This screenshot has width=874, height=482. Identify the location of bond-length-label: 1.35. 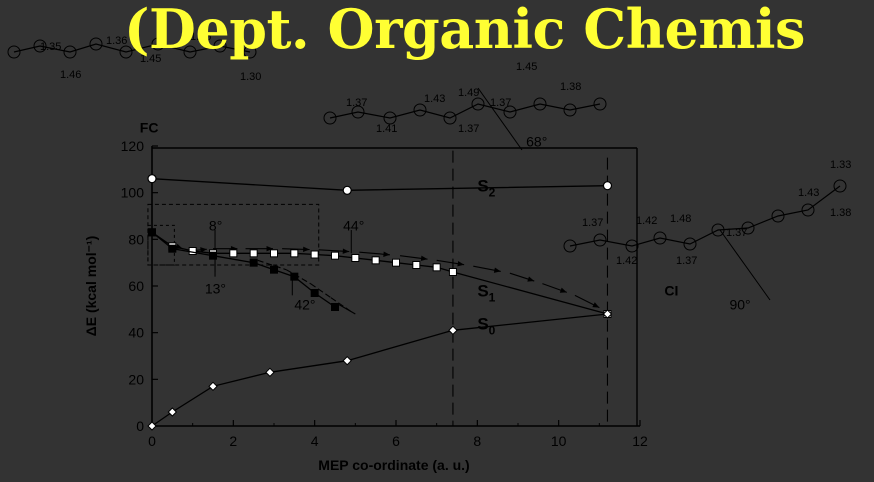
(50, 47).